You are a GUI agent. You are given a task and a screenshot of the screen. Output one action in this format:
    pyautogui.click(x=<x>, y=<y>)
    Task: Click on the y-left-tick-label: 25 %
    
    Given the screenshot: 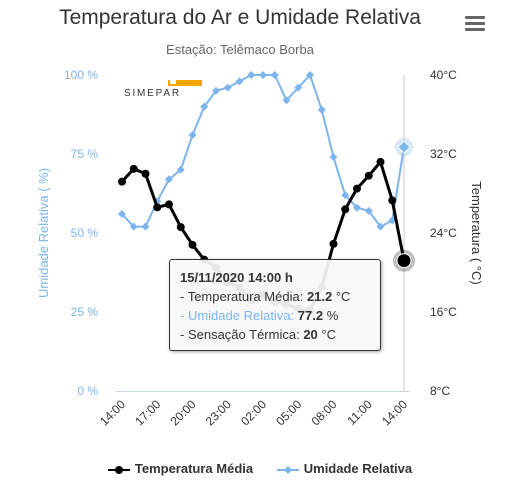 What is the action you would take?
    pyautogui.click(x=85, y=312)
    